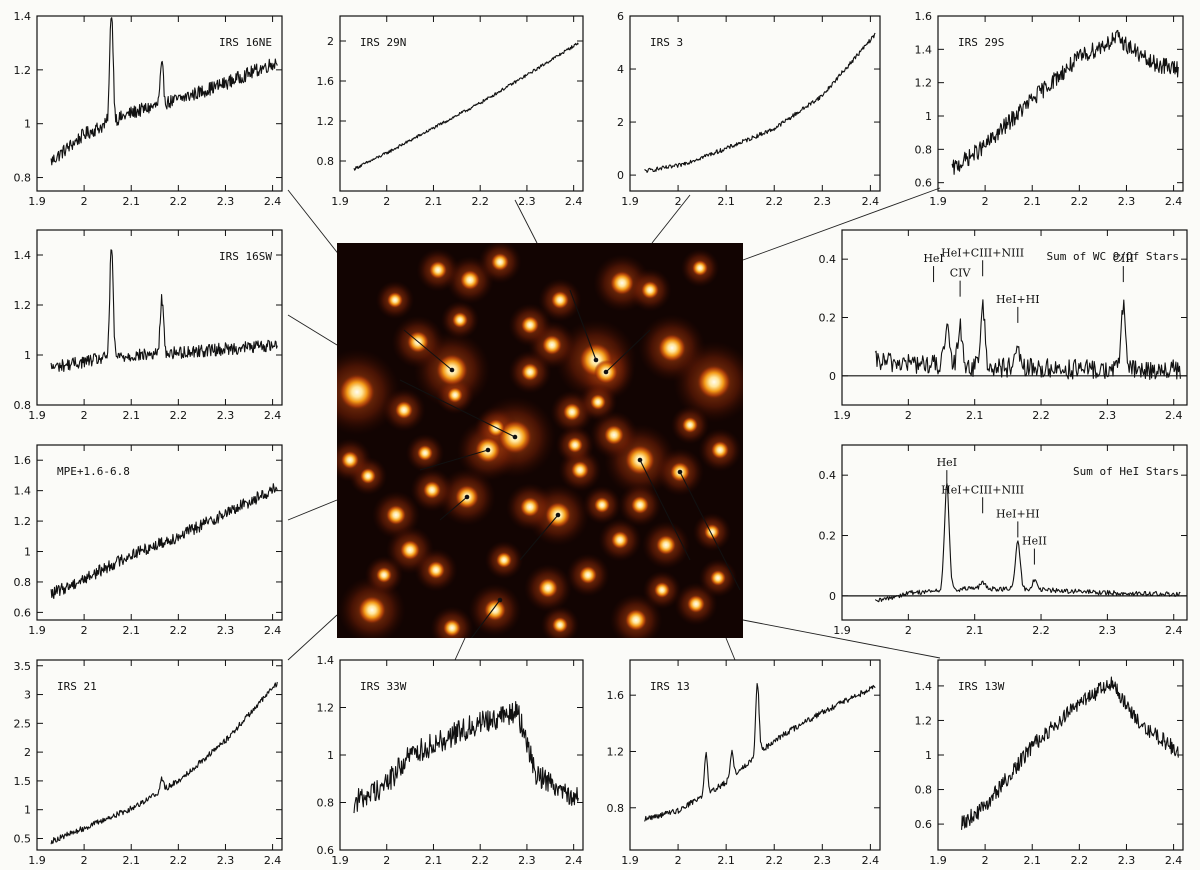 The image size is (1200, 870). I want to click on spectrum-line-irs29s, so click(1065, 102).